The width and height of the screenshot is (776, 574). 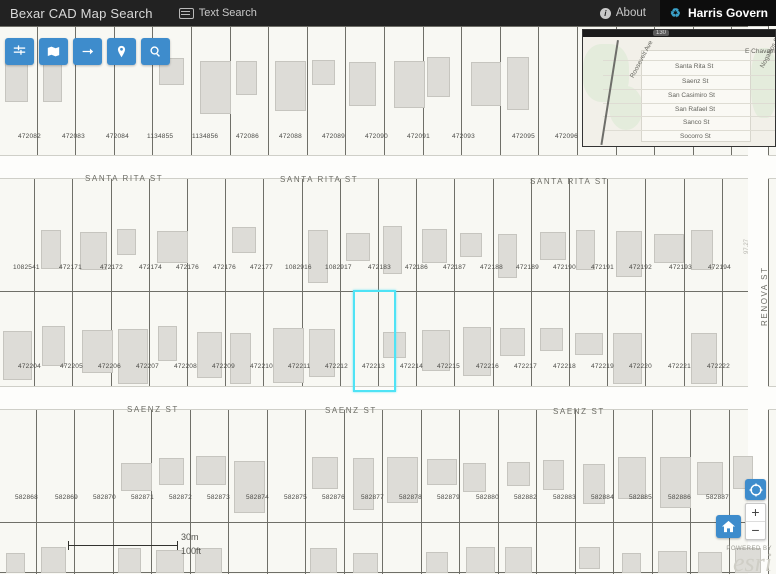 I want to click on parcel-id-582882: 582882, so click(x=525, y=497).